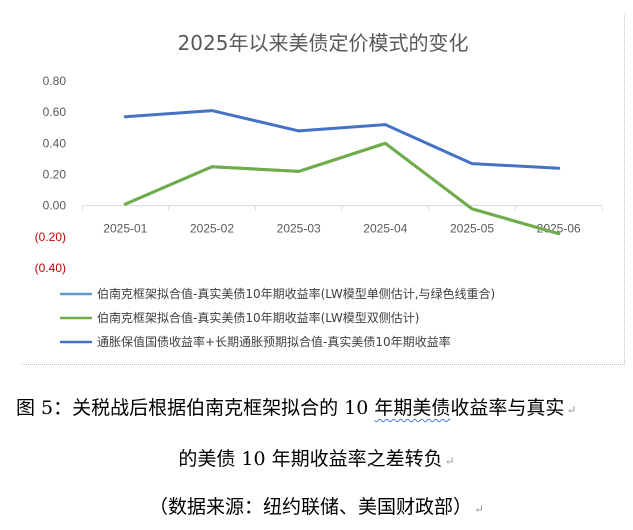  What do you see at coordinates (55, 143) in the screenshot?
I see `y-tick-label: 0.40` at bounding box center [55, 143].